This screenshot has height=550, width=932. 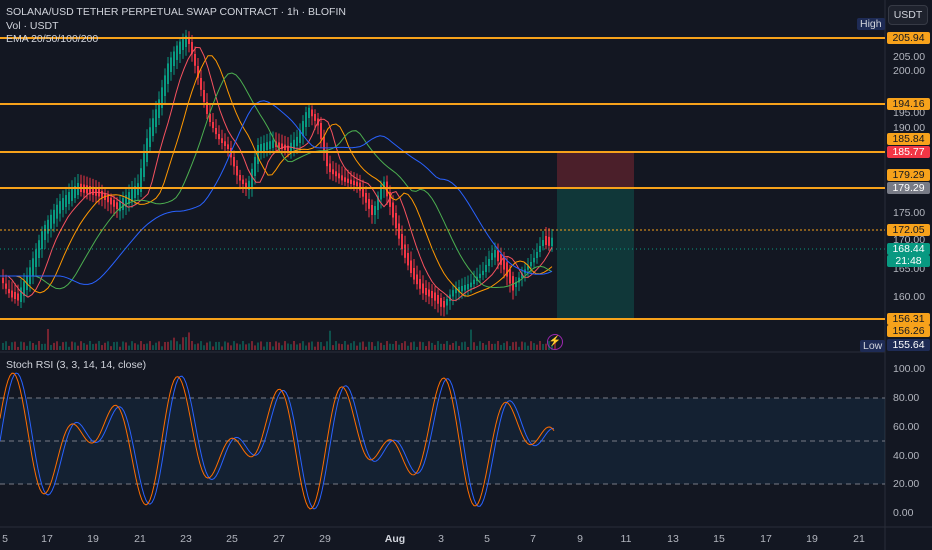 I want to click on price-badge: 156.31, so click(x=908, y=319).